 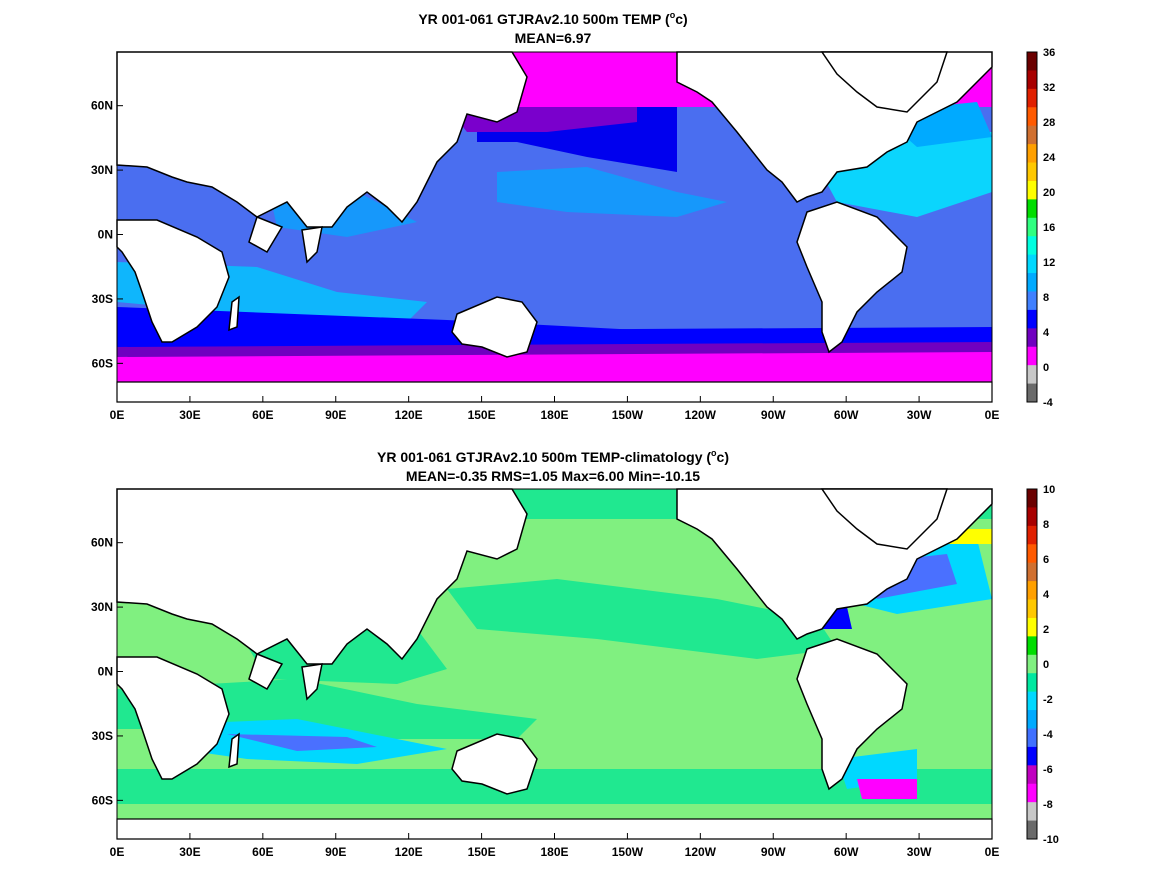 What do you see at coordinates (628, 415) in the screenshot?
I see `panel1-x-tick-label: 150W` at bounding box center [628, 415].